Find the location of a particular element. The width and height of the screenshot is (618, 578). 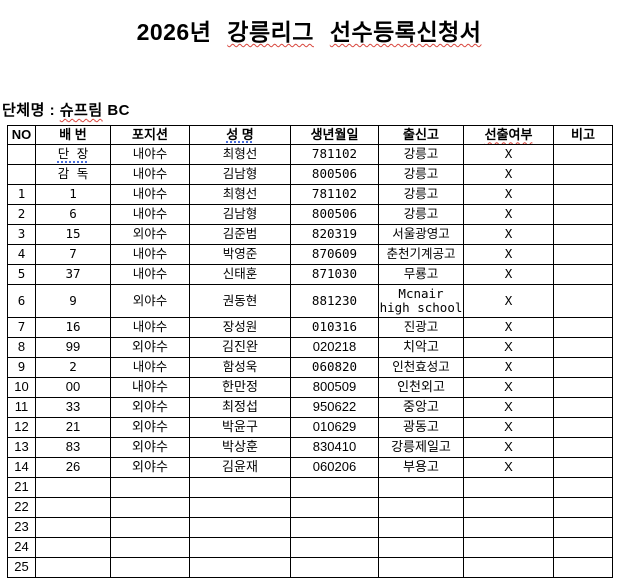

cell-number: 1 is located at coordinates (73, 194).